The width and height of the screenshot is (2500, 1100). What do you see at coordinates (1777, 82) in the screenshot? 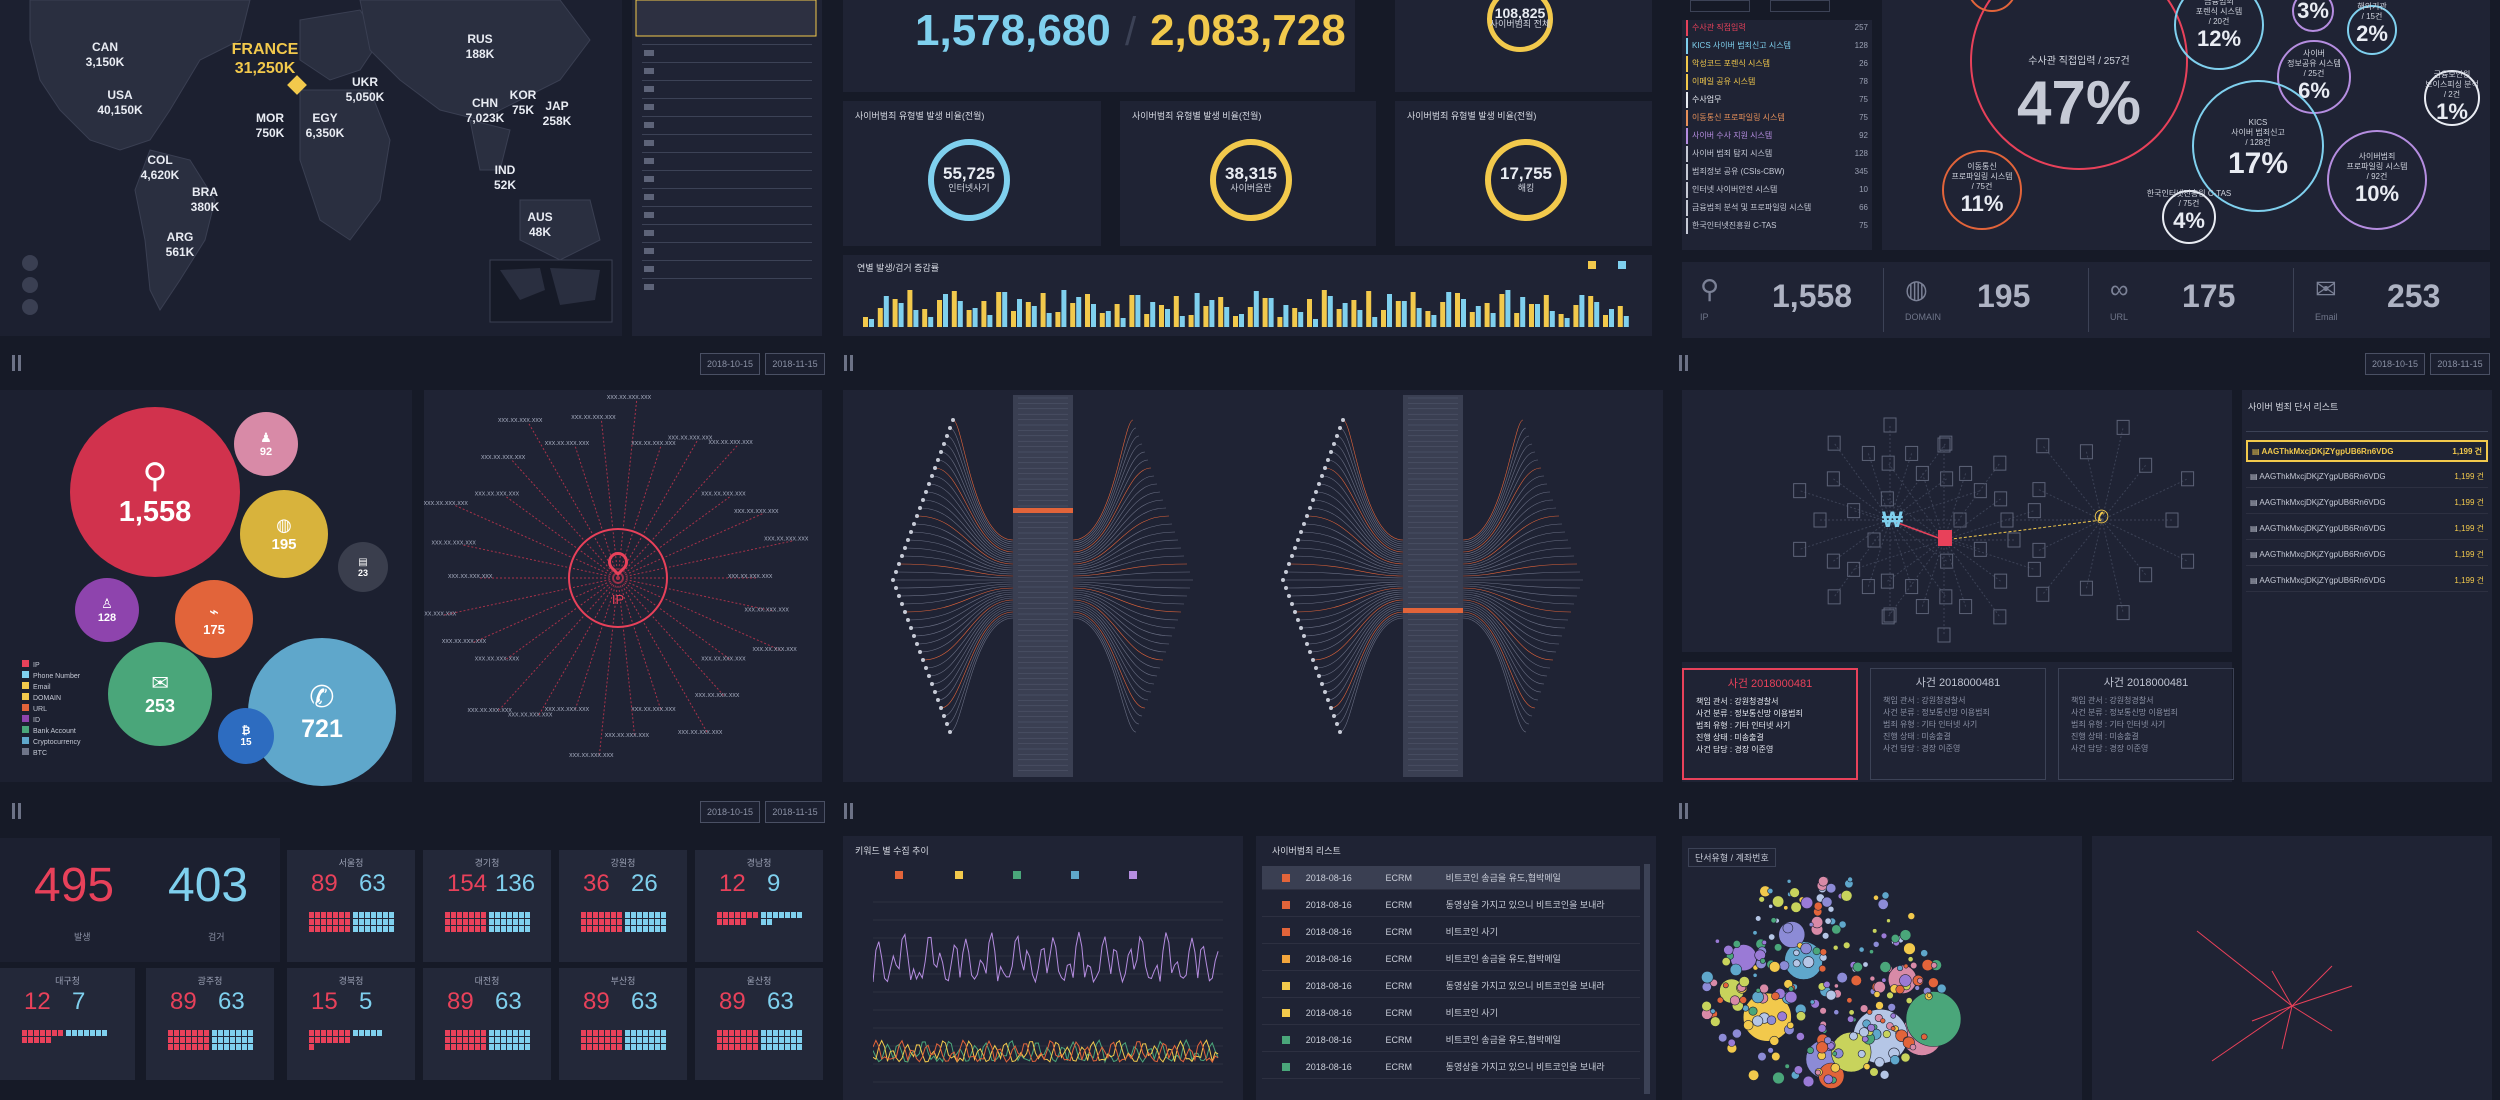
I see `rank-row: 이메일 공유 시스템 78` at bounding box center [1777, 82].